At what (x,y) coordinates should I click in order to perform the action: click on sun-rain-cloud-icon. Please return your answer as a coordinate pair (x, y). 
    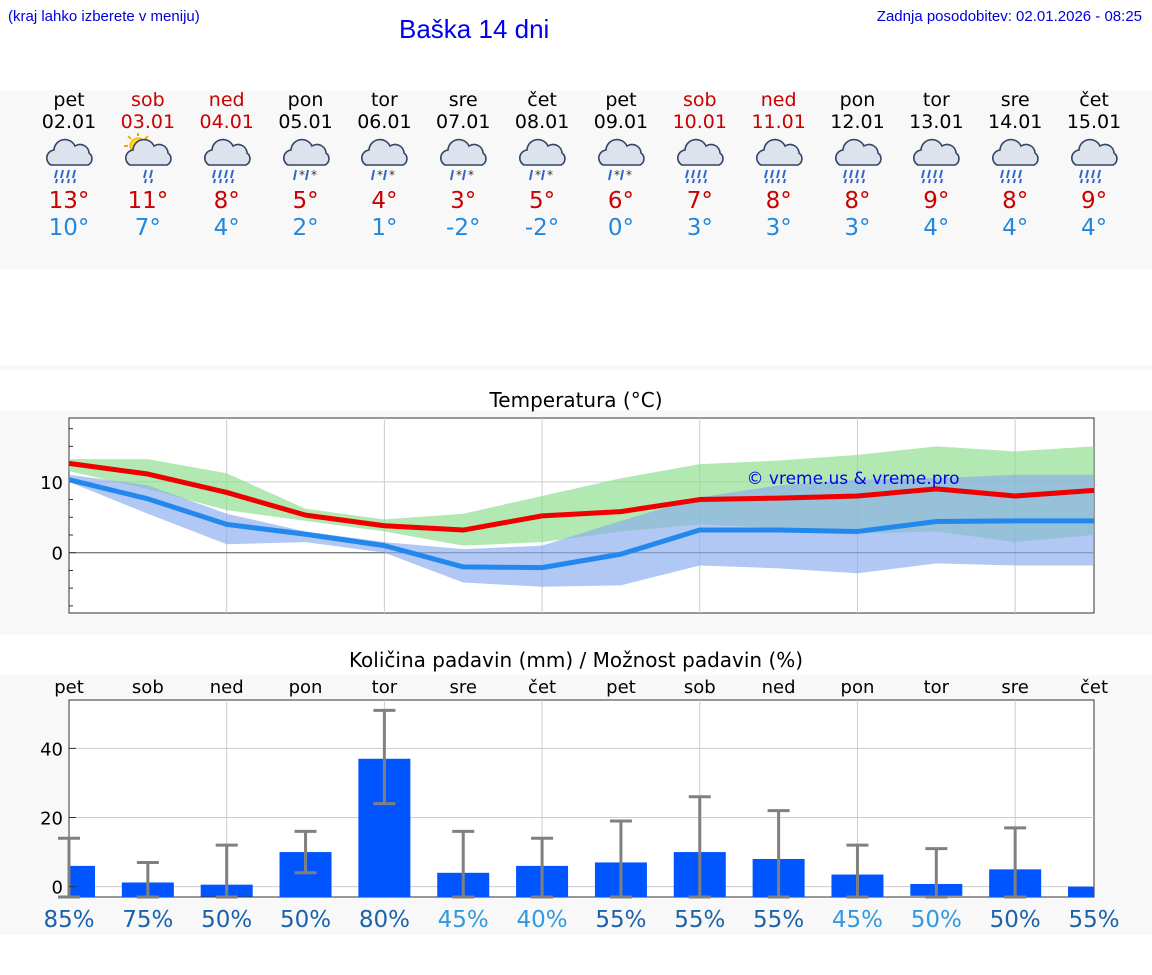
    Looking at the image, I should click on (148, 160).